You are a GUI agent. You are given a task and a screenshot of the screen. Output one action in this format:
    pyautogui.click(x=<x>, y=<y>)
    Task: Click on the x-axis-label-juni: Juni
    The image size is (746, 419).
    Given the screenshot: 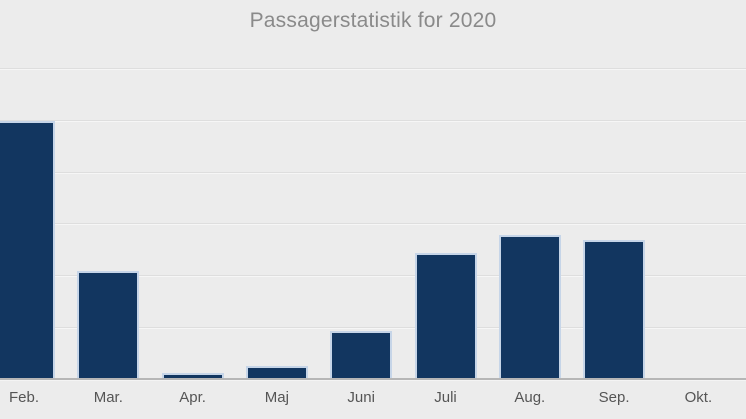 What is the action you would take?
    pyautogui.click(x=361, y=397)
    